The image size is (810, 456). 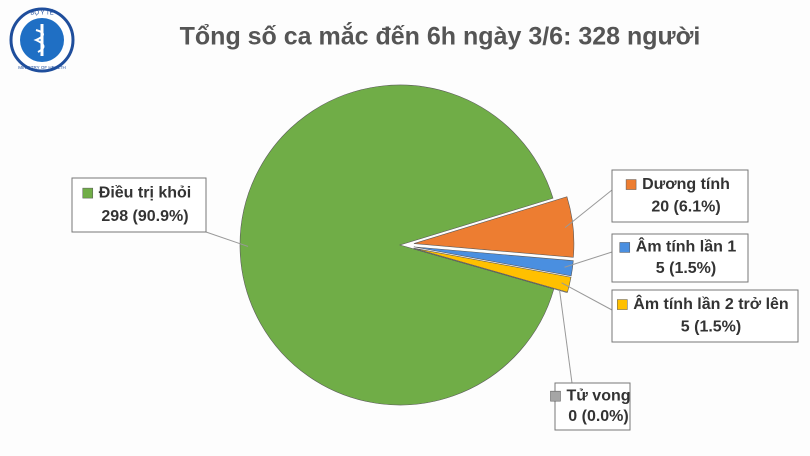 What do you see at coordinates (145, 192) in the screenshot?
I see `category-label: Điều trị khỏi` at bounding box center [145, 192].